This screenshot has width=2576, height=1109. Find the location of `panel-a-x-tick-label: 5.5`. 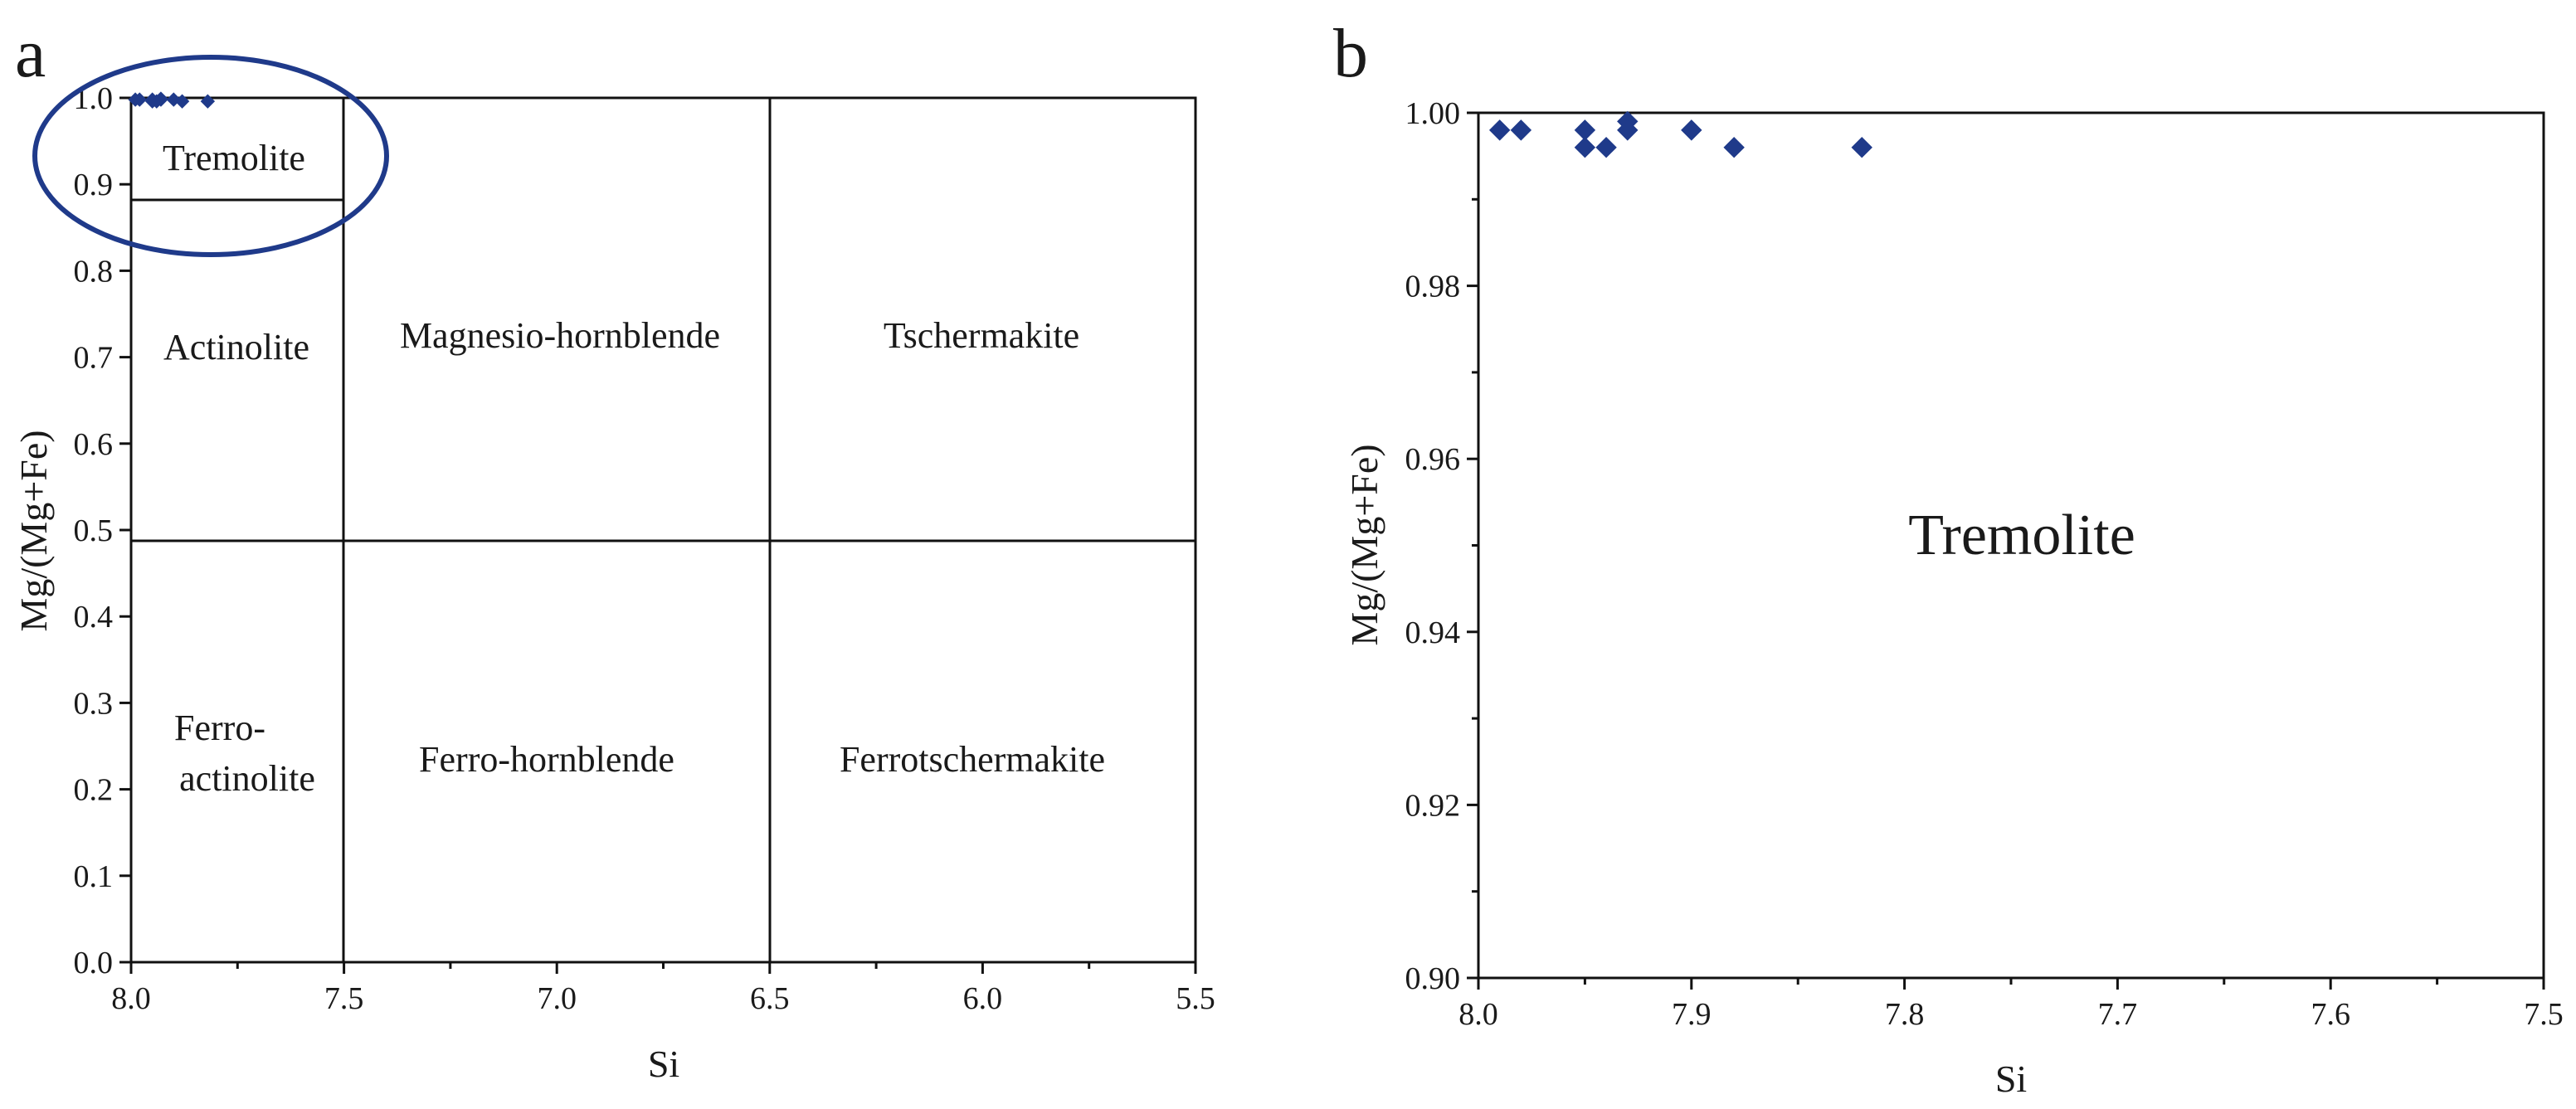

panel-a-x-tick-label: 5.5 is located at coordinates (1195, 999).